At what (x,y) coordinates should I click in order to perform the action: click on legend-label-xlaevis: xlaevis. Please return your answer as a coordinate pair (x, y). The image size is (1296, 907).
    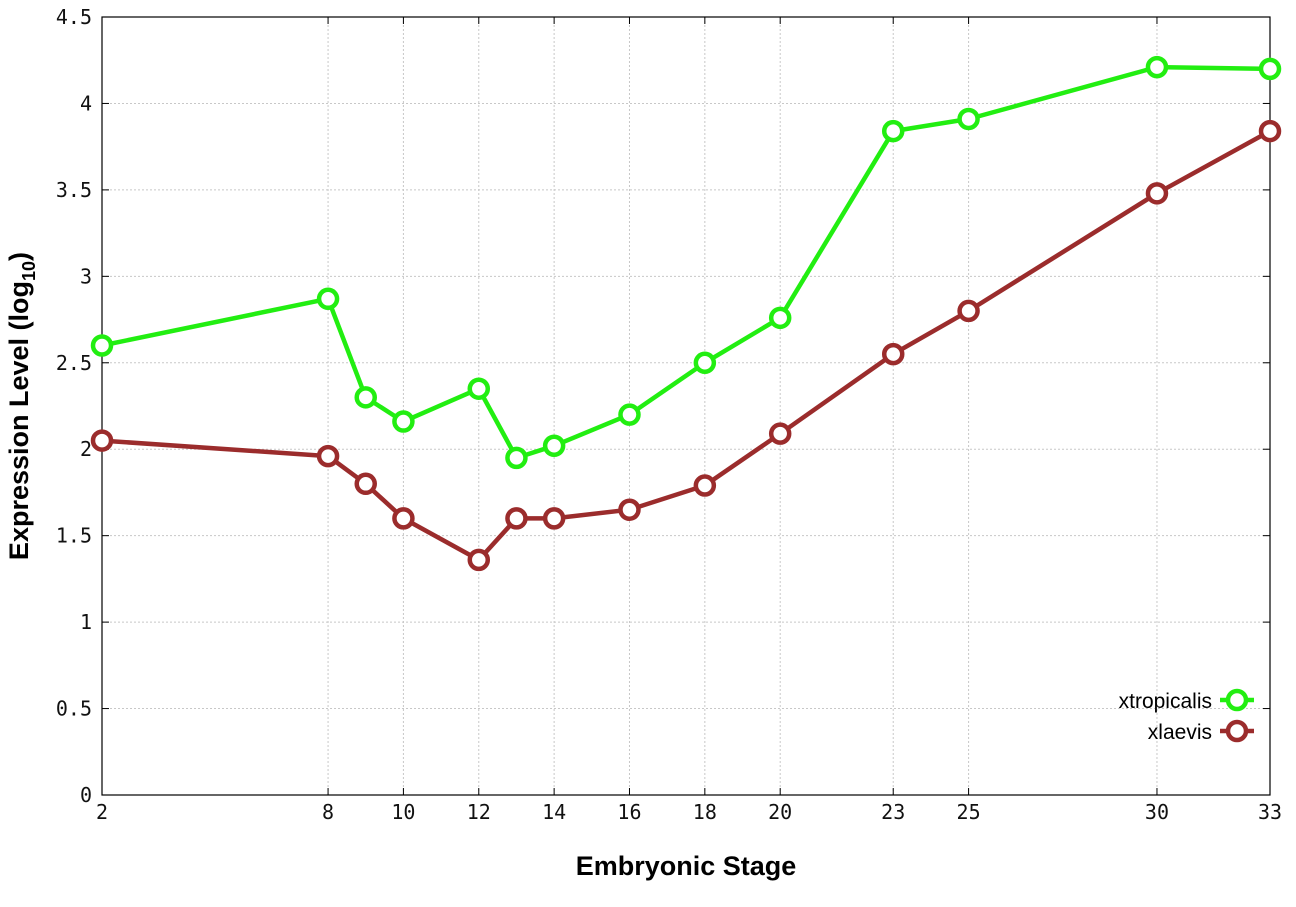
    Looking at the image, I should click on (1180, 732).